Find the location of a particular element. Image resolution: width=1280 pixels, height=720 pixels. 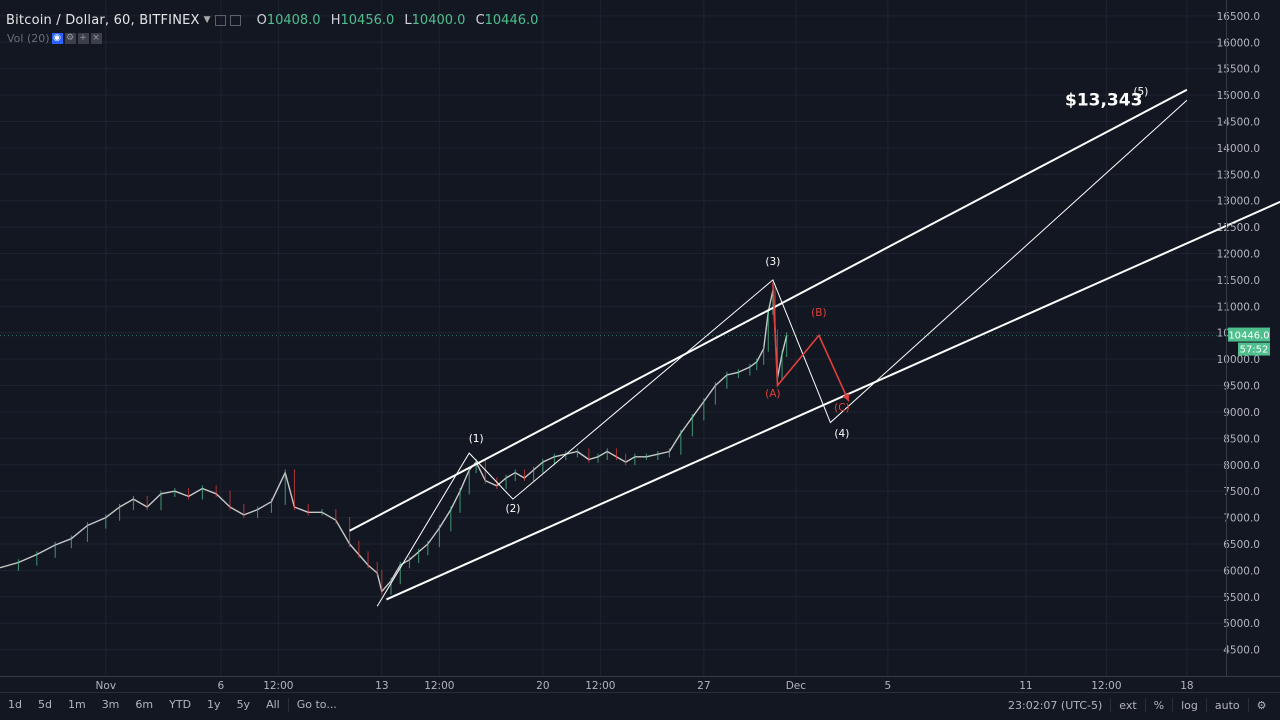

clock-readout: 23:02:07 (UTC-5) is located at coordinates (1055, 705).